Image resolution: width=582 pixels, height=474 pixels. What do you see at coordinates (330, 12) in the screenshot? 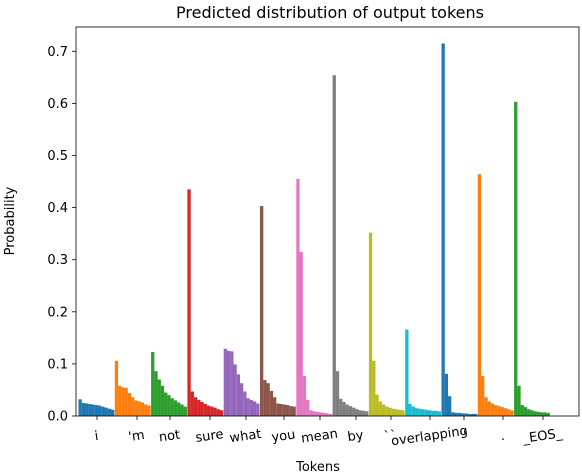
I see `chart-title: Predicted distribution of output tokens` at bounding box center [330, 12].